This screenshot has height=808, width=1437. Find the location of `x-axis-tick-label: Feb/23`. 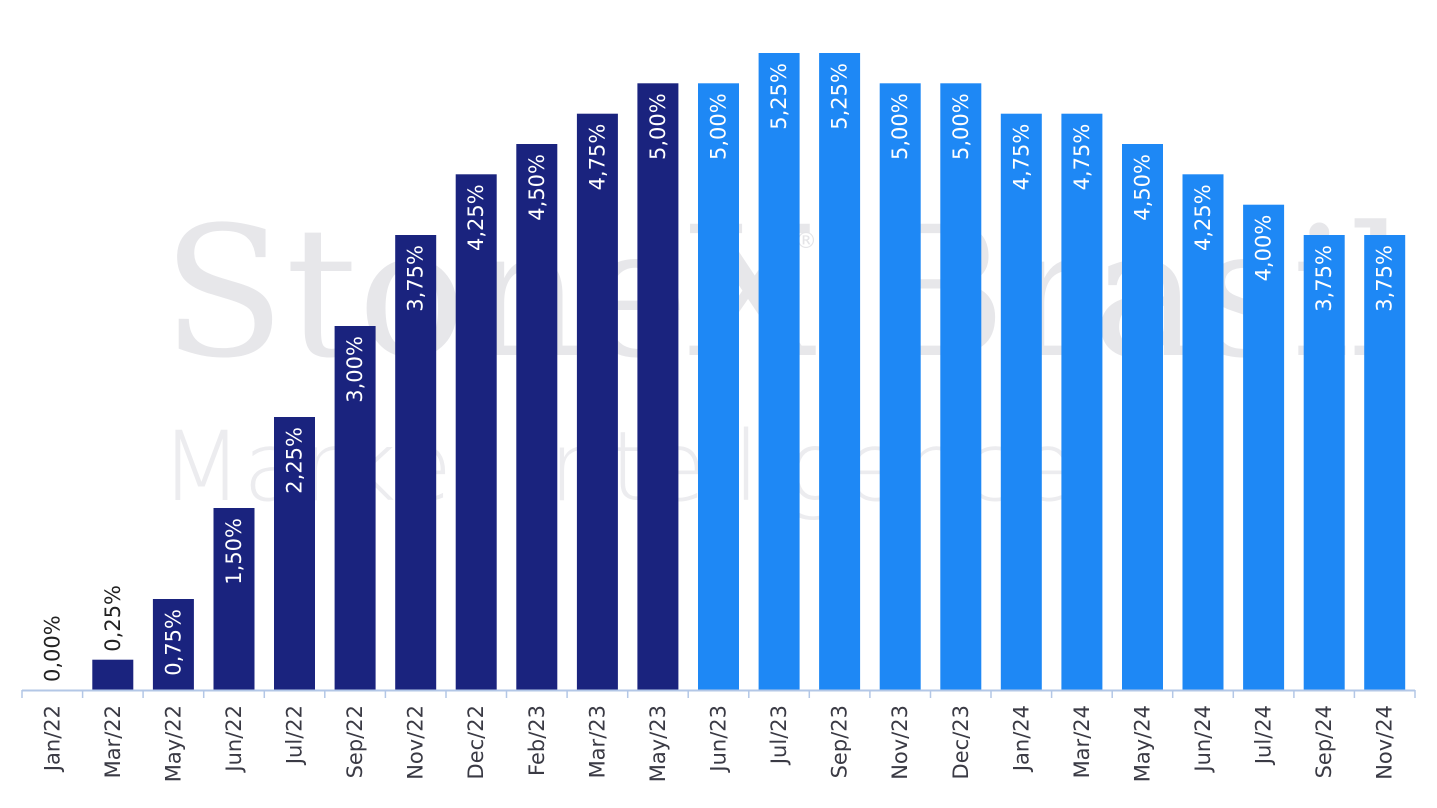

x-axis-tick-label: Feb/23 is located at coordinates (537, 740).